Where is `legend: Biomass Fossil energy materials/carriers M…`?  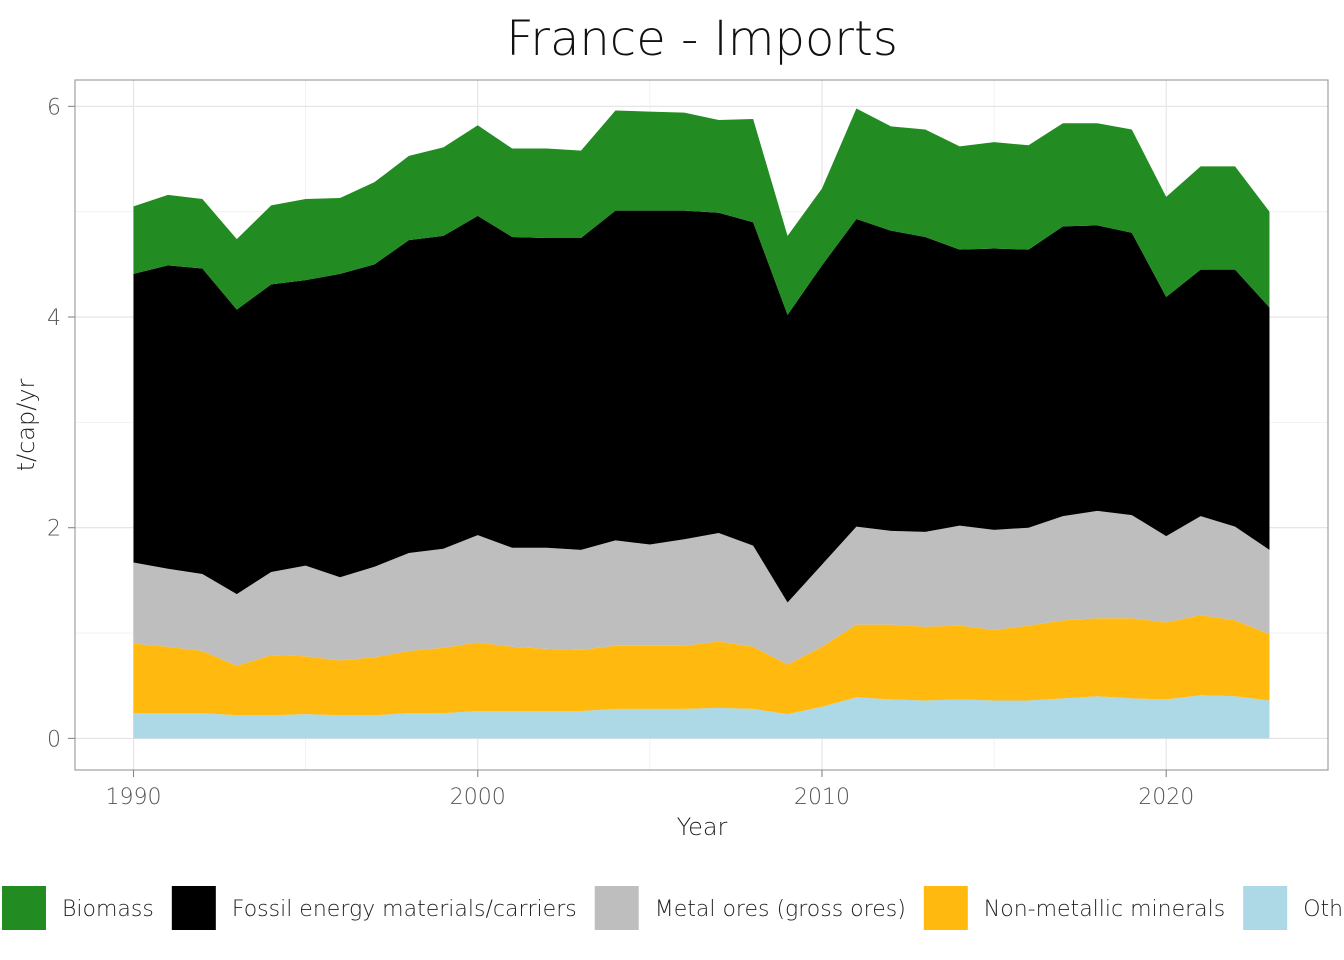 legend: Biomass Fossil energy materials/carriers M… is located at coordinates (673, 908).